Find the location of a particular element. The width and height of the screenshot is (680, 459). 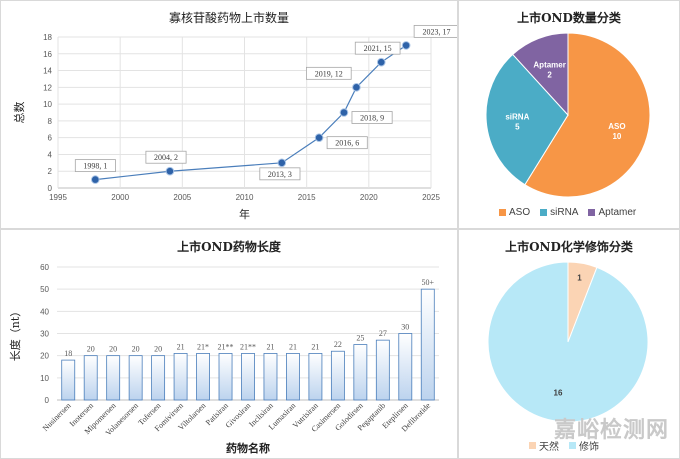

slice-label: 16 is located at coordinates (558, 392).